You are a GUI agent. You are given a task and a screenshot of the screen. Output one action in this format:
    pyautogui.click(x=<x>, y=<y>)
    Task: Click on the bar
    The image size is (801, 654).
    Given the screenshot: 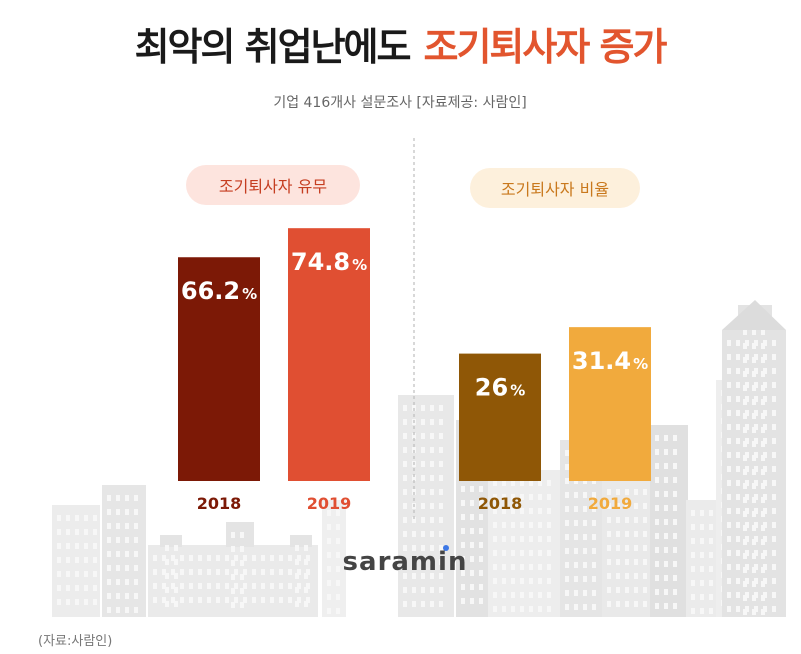 What is the action you would take?
    pyautogui.click(x=219, y=369)
    